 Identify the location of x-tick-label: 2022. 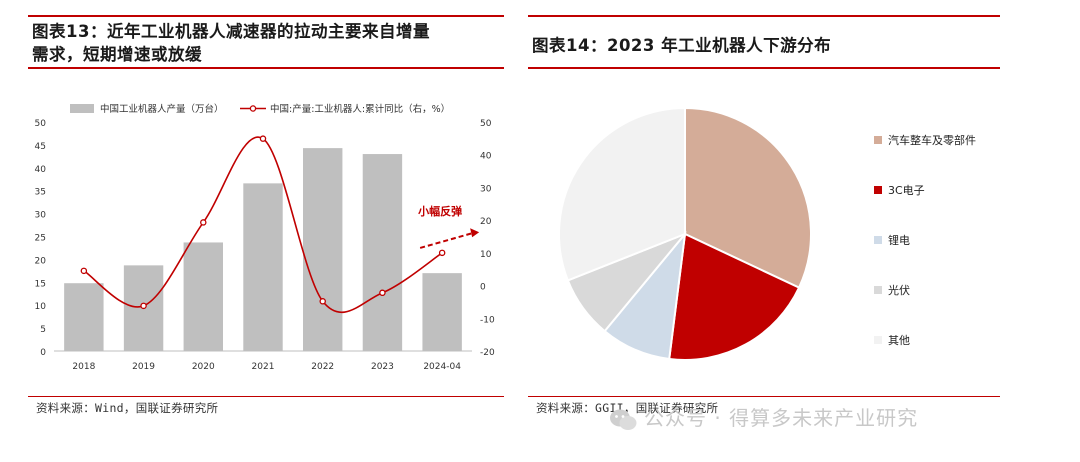
(322, 367).